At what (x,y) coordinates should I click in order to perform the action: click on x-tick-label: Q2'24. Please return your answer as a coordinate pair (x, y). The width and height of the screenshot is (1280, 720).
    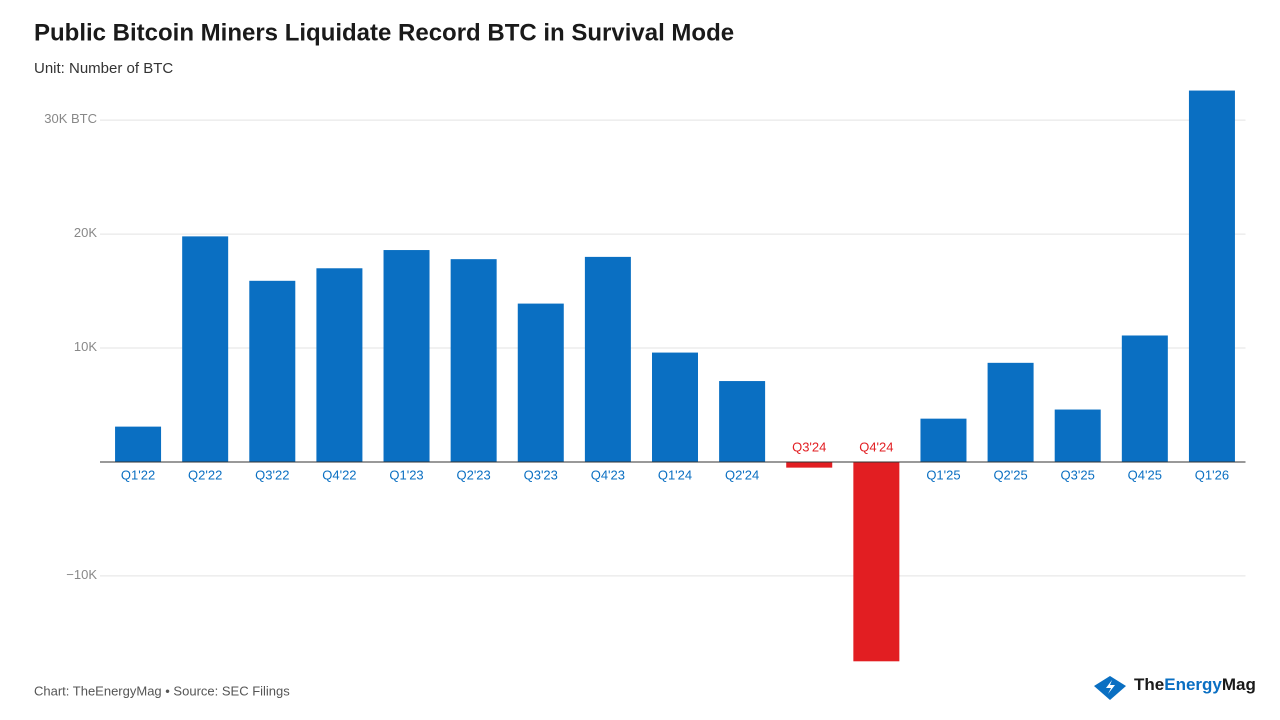
    Looking at the image, I should click on (742, 474).